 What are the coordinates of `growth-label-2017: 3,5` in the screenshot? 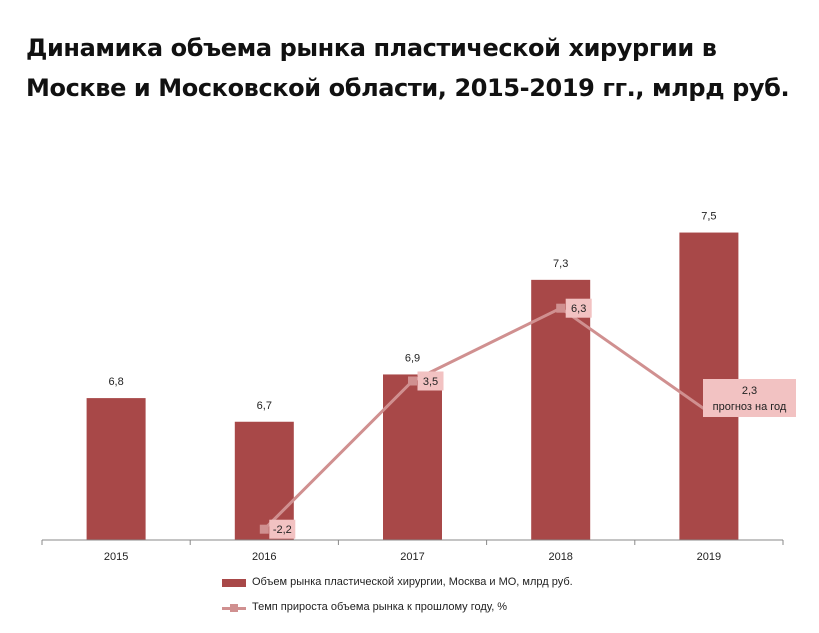 It's located at (430, 382).